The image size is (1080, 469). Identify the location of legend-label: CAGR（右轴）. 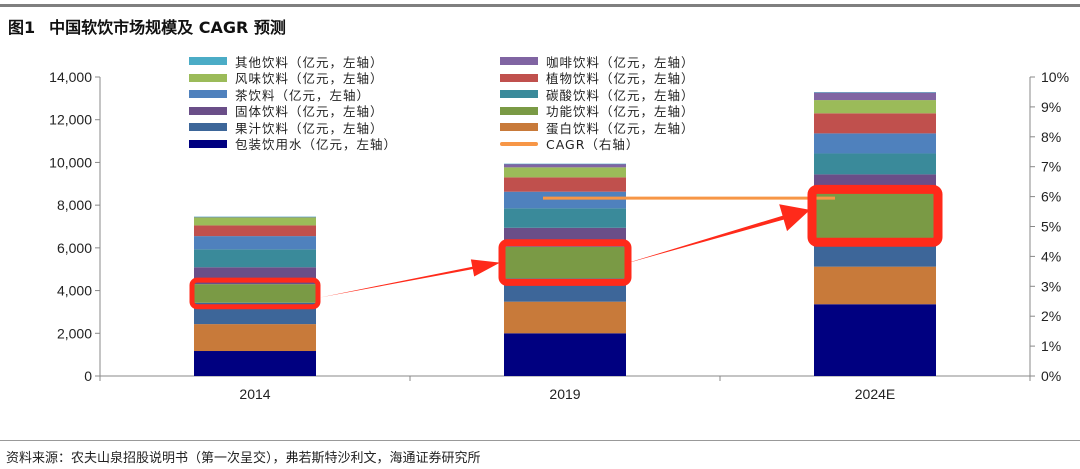
(593, 145).